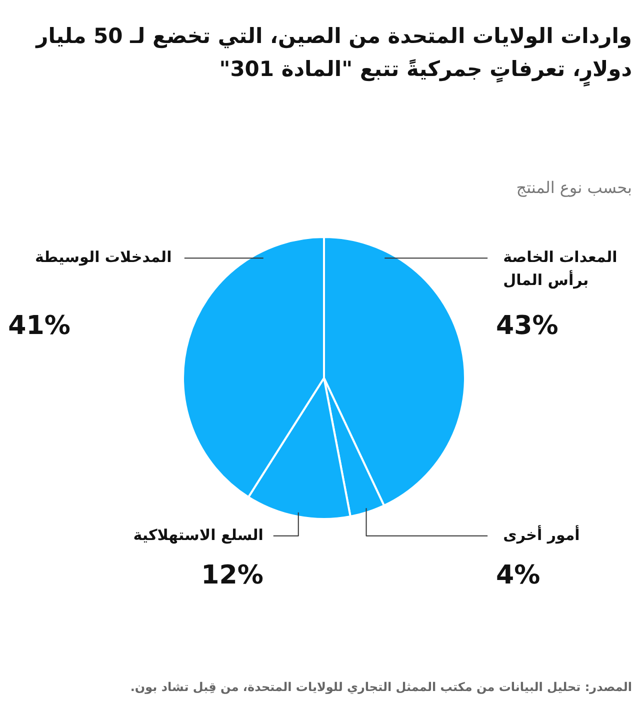 This screenshot has height=701, width=641. Describe the element at coordinates (560, 269) in the screenshot. I see `slice-label: المعدات الخاصة برأس المال` at that location.